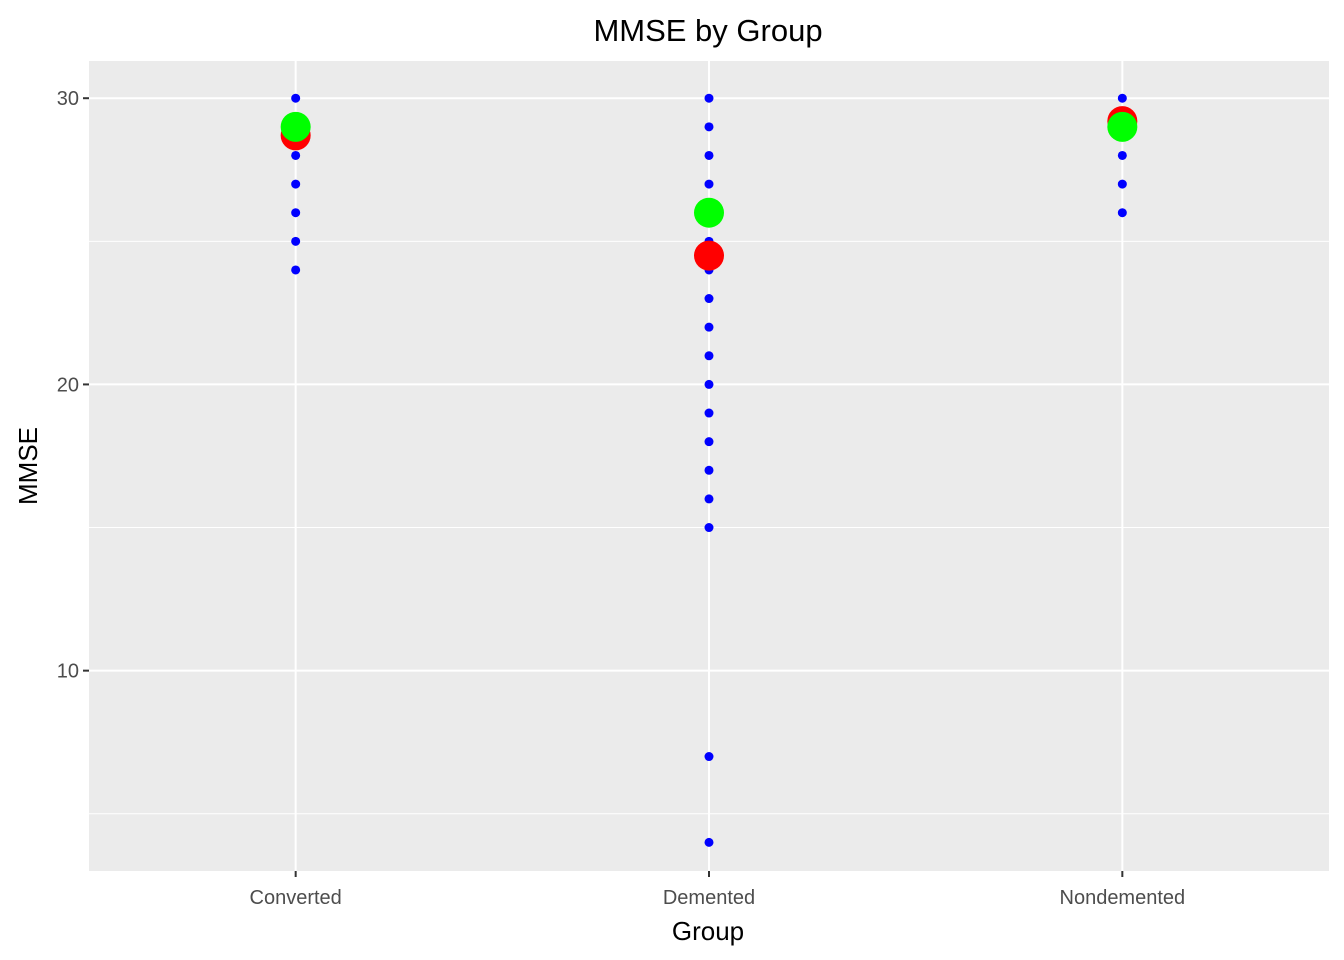  I want to click on mean-point, so click(709, 255).